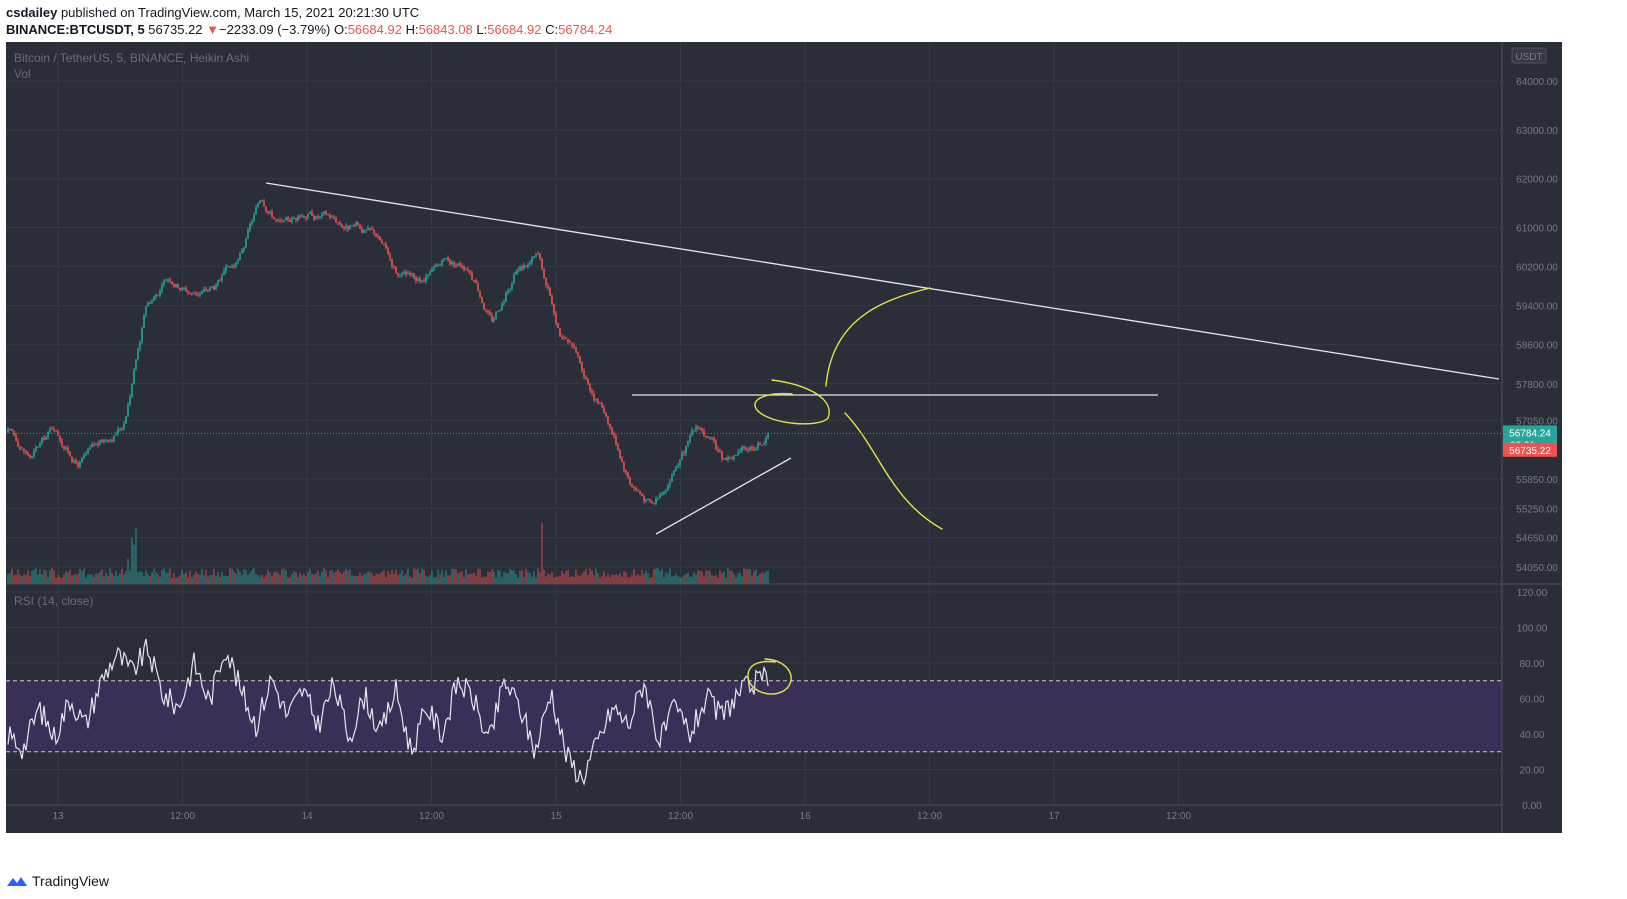 The image size is (1627, 899). What do you see at coordinates (1537, 539) in the screenshot?
I see `price-tick: 54650.00` at bounding box center [1537, 539].